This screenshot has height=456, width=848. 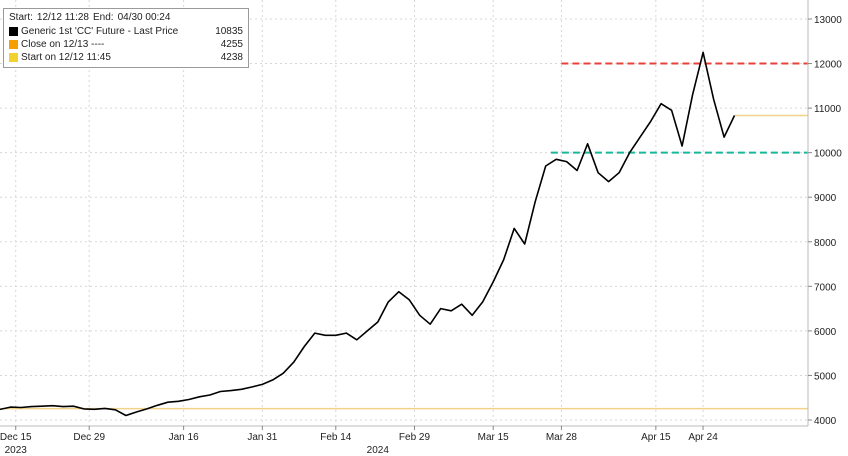 I want to click on legend-swatch-last-price, so click(x=13, y=31).